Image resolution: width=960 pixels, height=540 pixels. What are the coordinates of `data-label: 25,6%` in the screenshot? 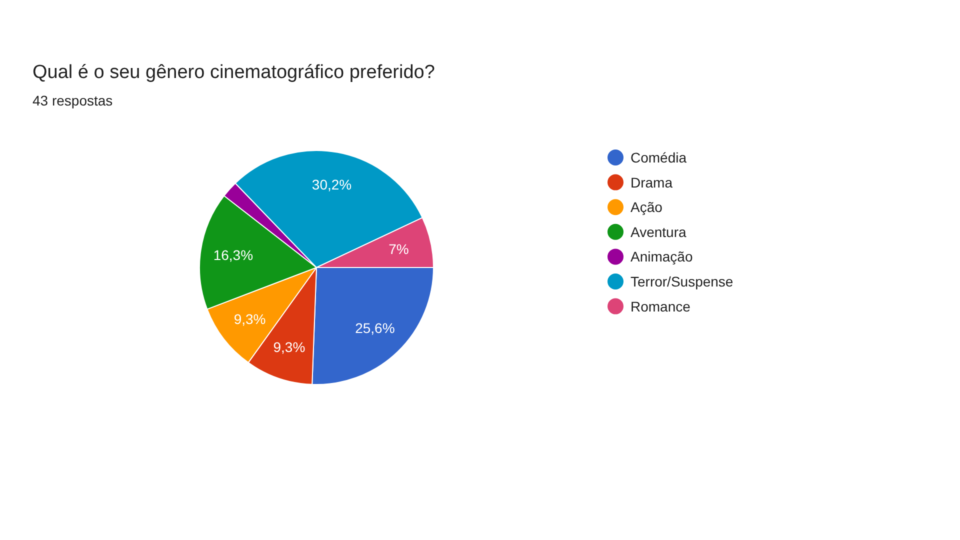 It's located at (375, 328).